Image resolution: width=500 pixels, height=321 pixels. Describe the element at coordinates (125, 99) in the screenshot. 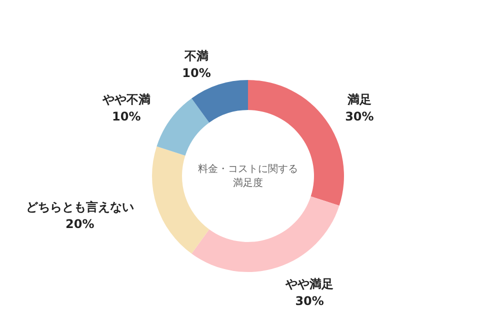

I see `slice-label: やや不満` at that location.